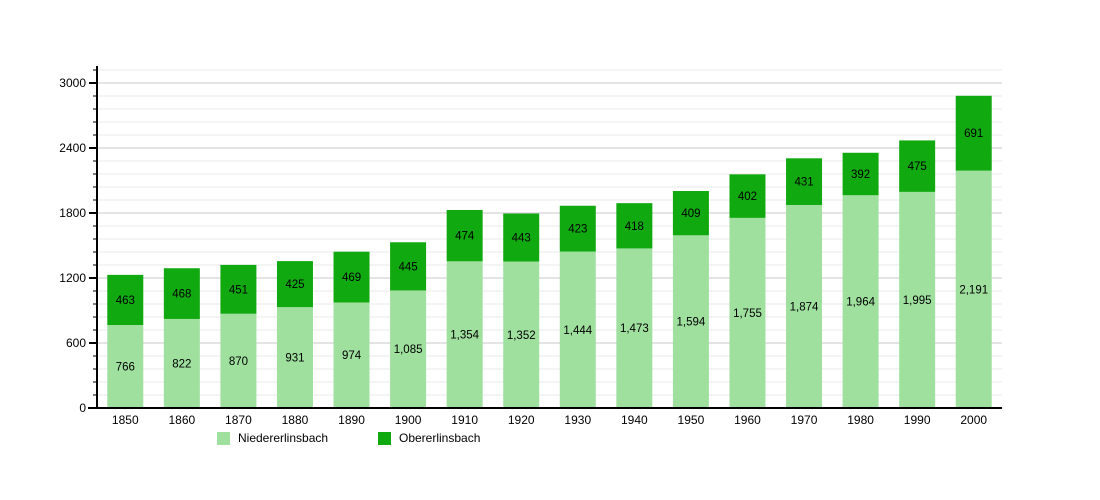  I want to click on y-axis-tick-label: 600, so click(76, 343).